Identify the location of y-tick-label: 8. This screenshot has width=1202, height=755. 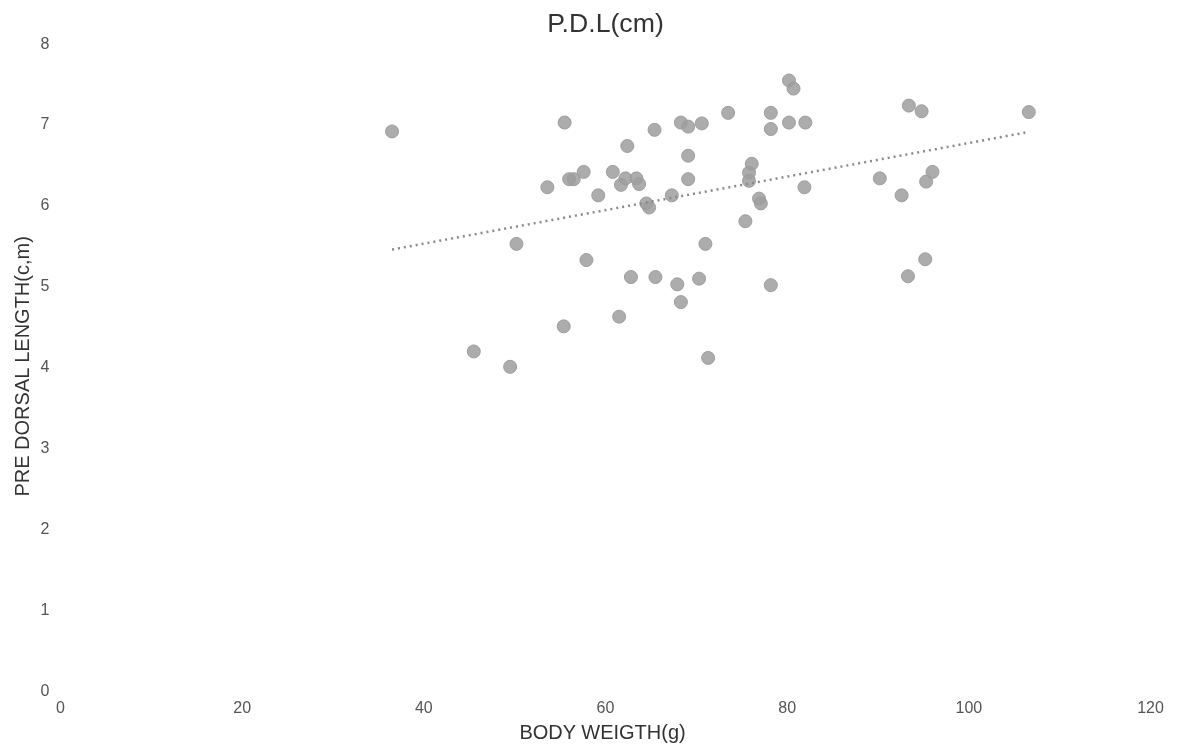
(45, 43).